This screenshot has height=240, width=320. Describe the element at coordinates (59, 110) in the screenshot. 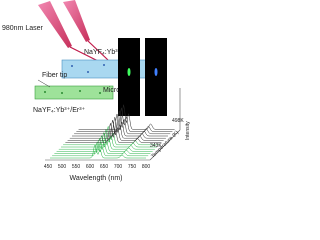

I see `er-label: NaYF₄:Yb³⁺/Er³⁺` at that location.